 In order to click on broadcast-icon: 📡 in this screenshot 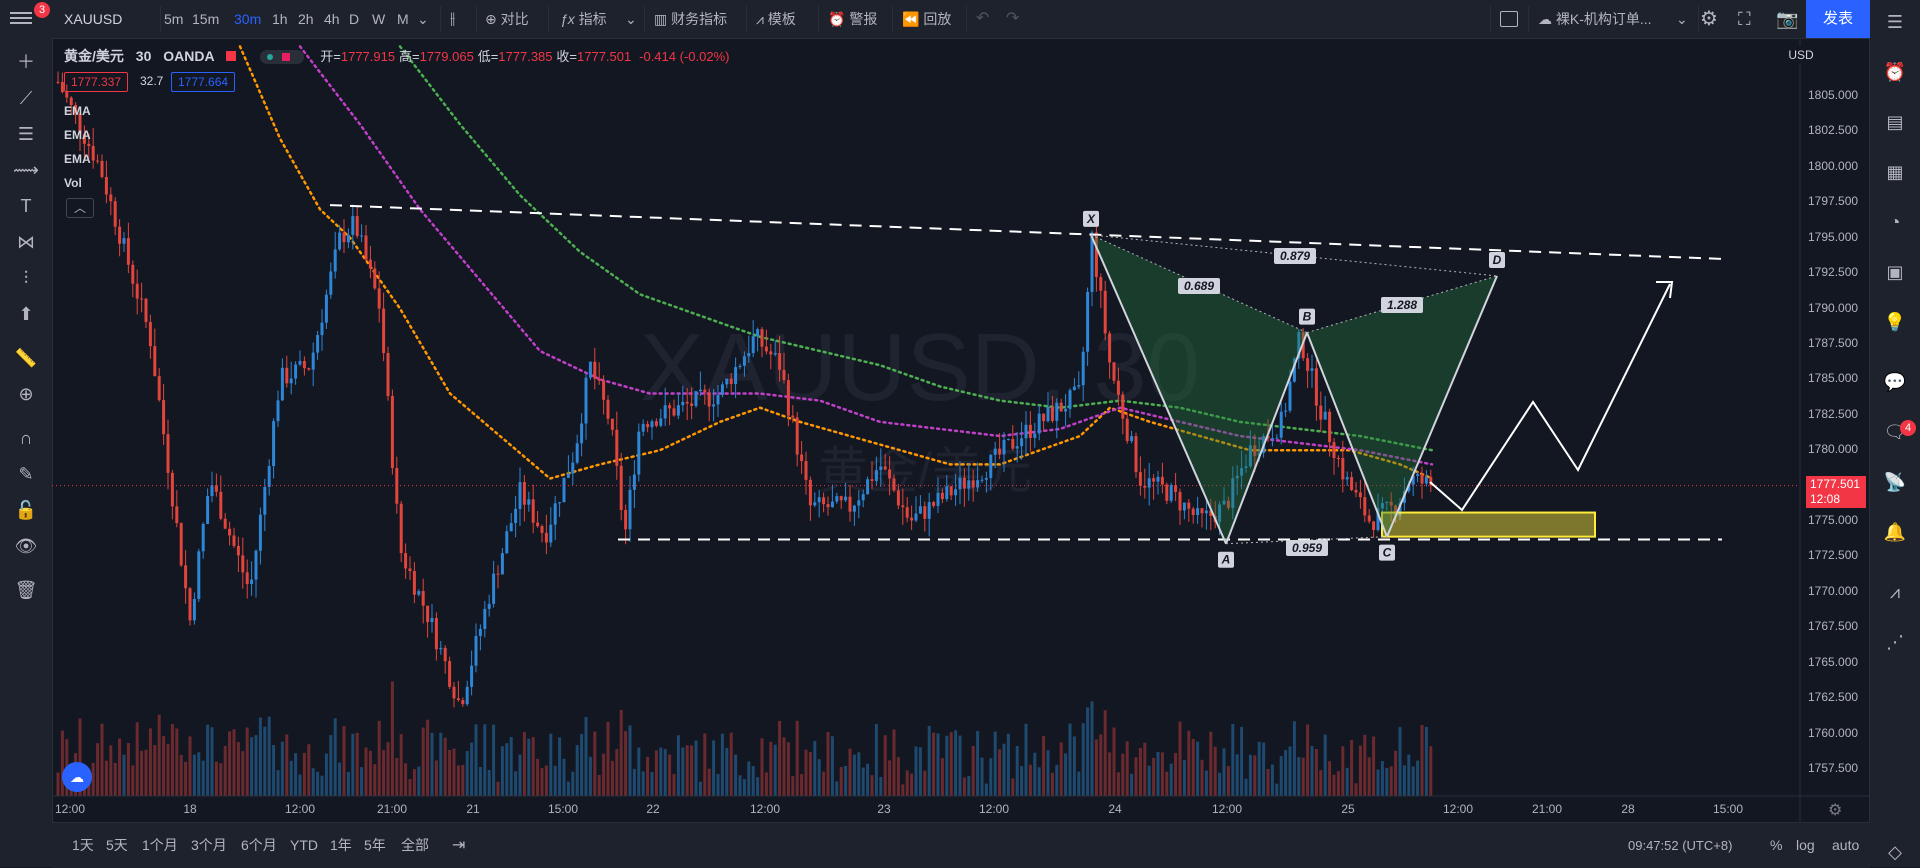, I will do `click(1895, 482)`.